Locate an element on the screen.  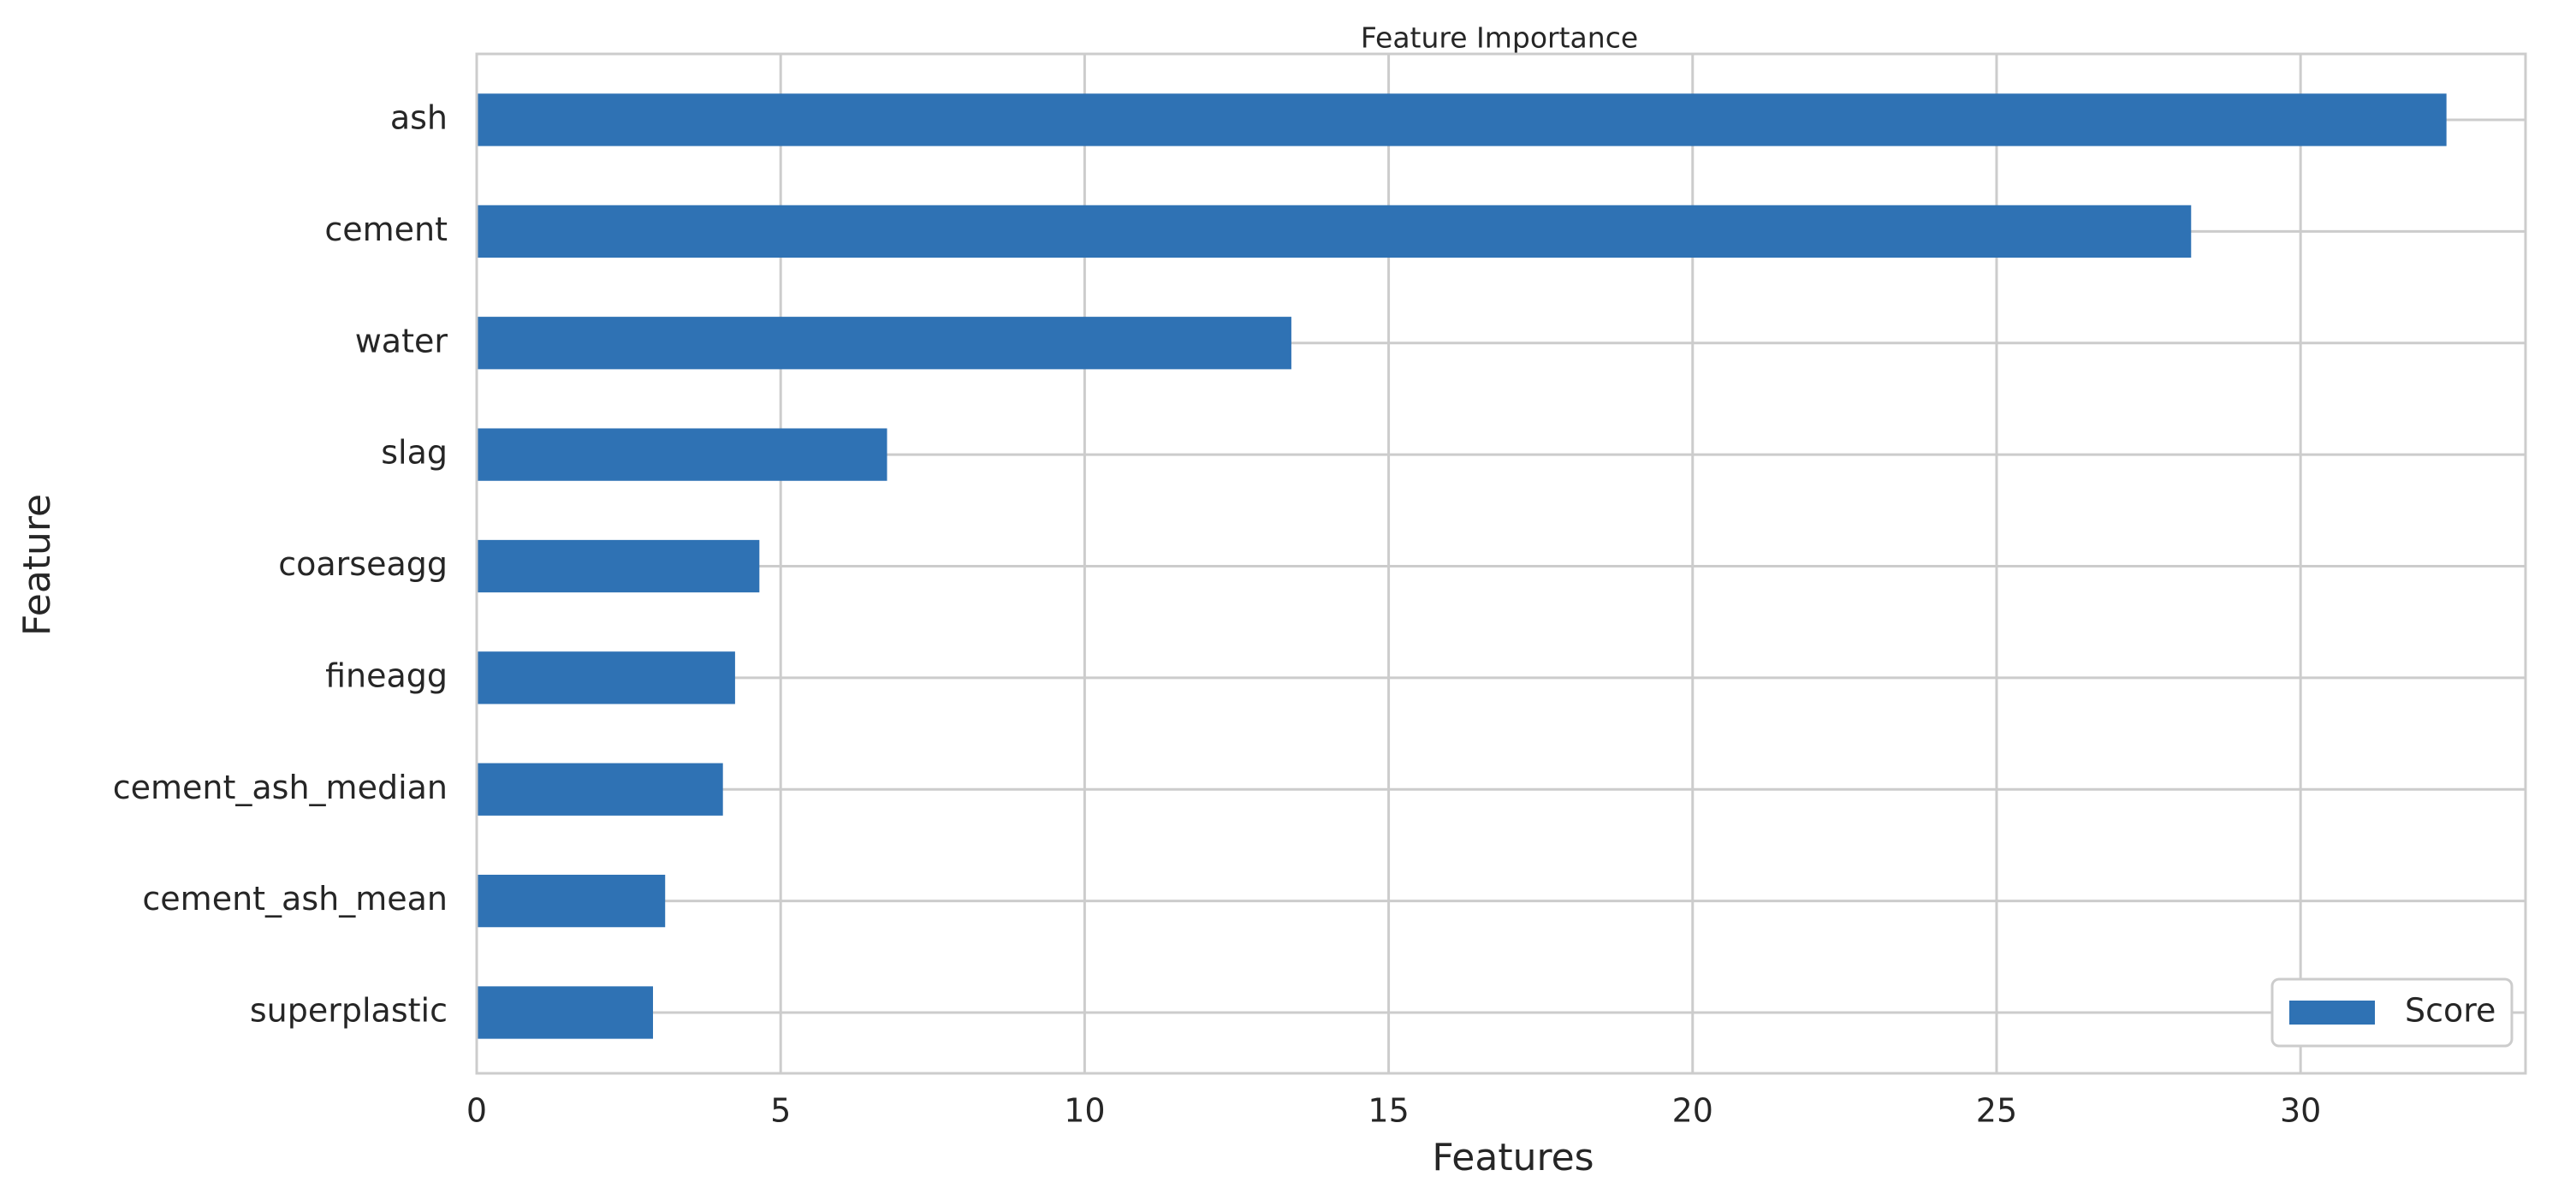
y-tick-label: water is located at coordinates (401, 340).